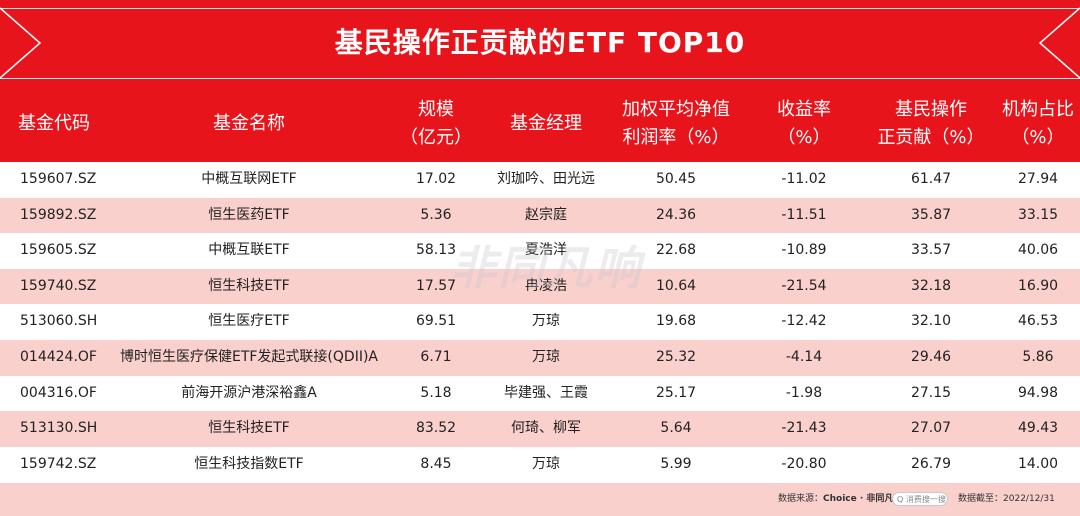 The width and height of the screenshot is (1080, 516). What do you see at coordinates (546, 285) in the screenshot?
I see `cell-manager: 冉凌浩` at bounding box center [546, 285].